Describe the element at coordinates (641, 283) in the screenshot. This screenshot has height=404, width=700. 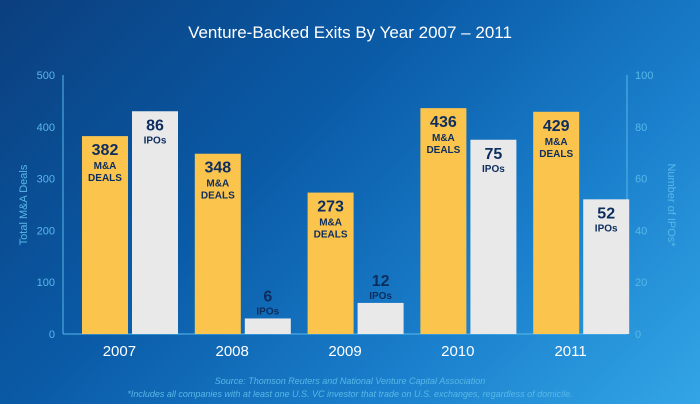
I see `y-right-tick-label: 20` at that location.